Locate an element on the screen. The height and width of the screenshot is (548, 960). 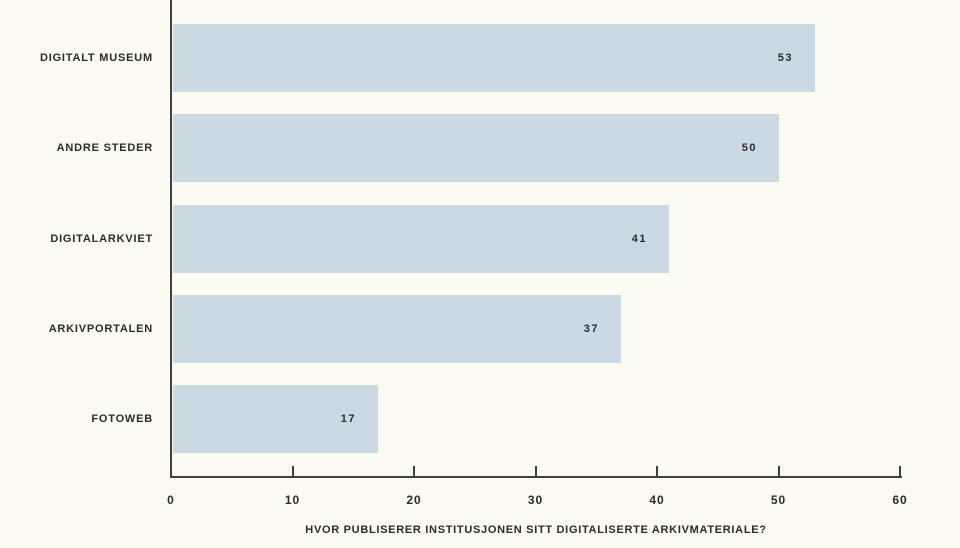
bar-value-label: 53 is located at coordinates (785, 58).